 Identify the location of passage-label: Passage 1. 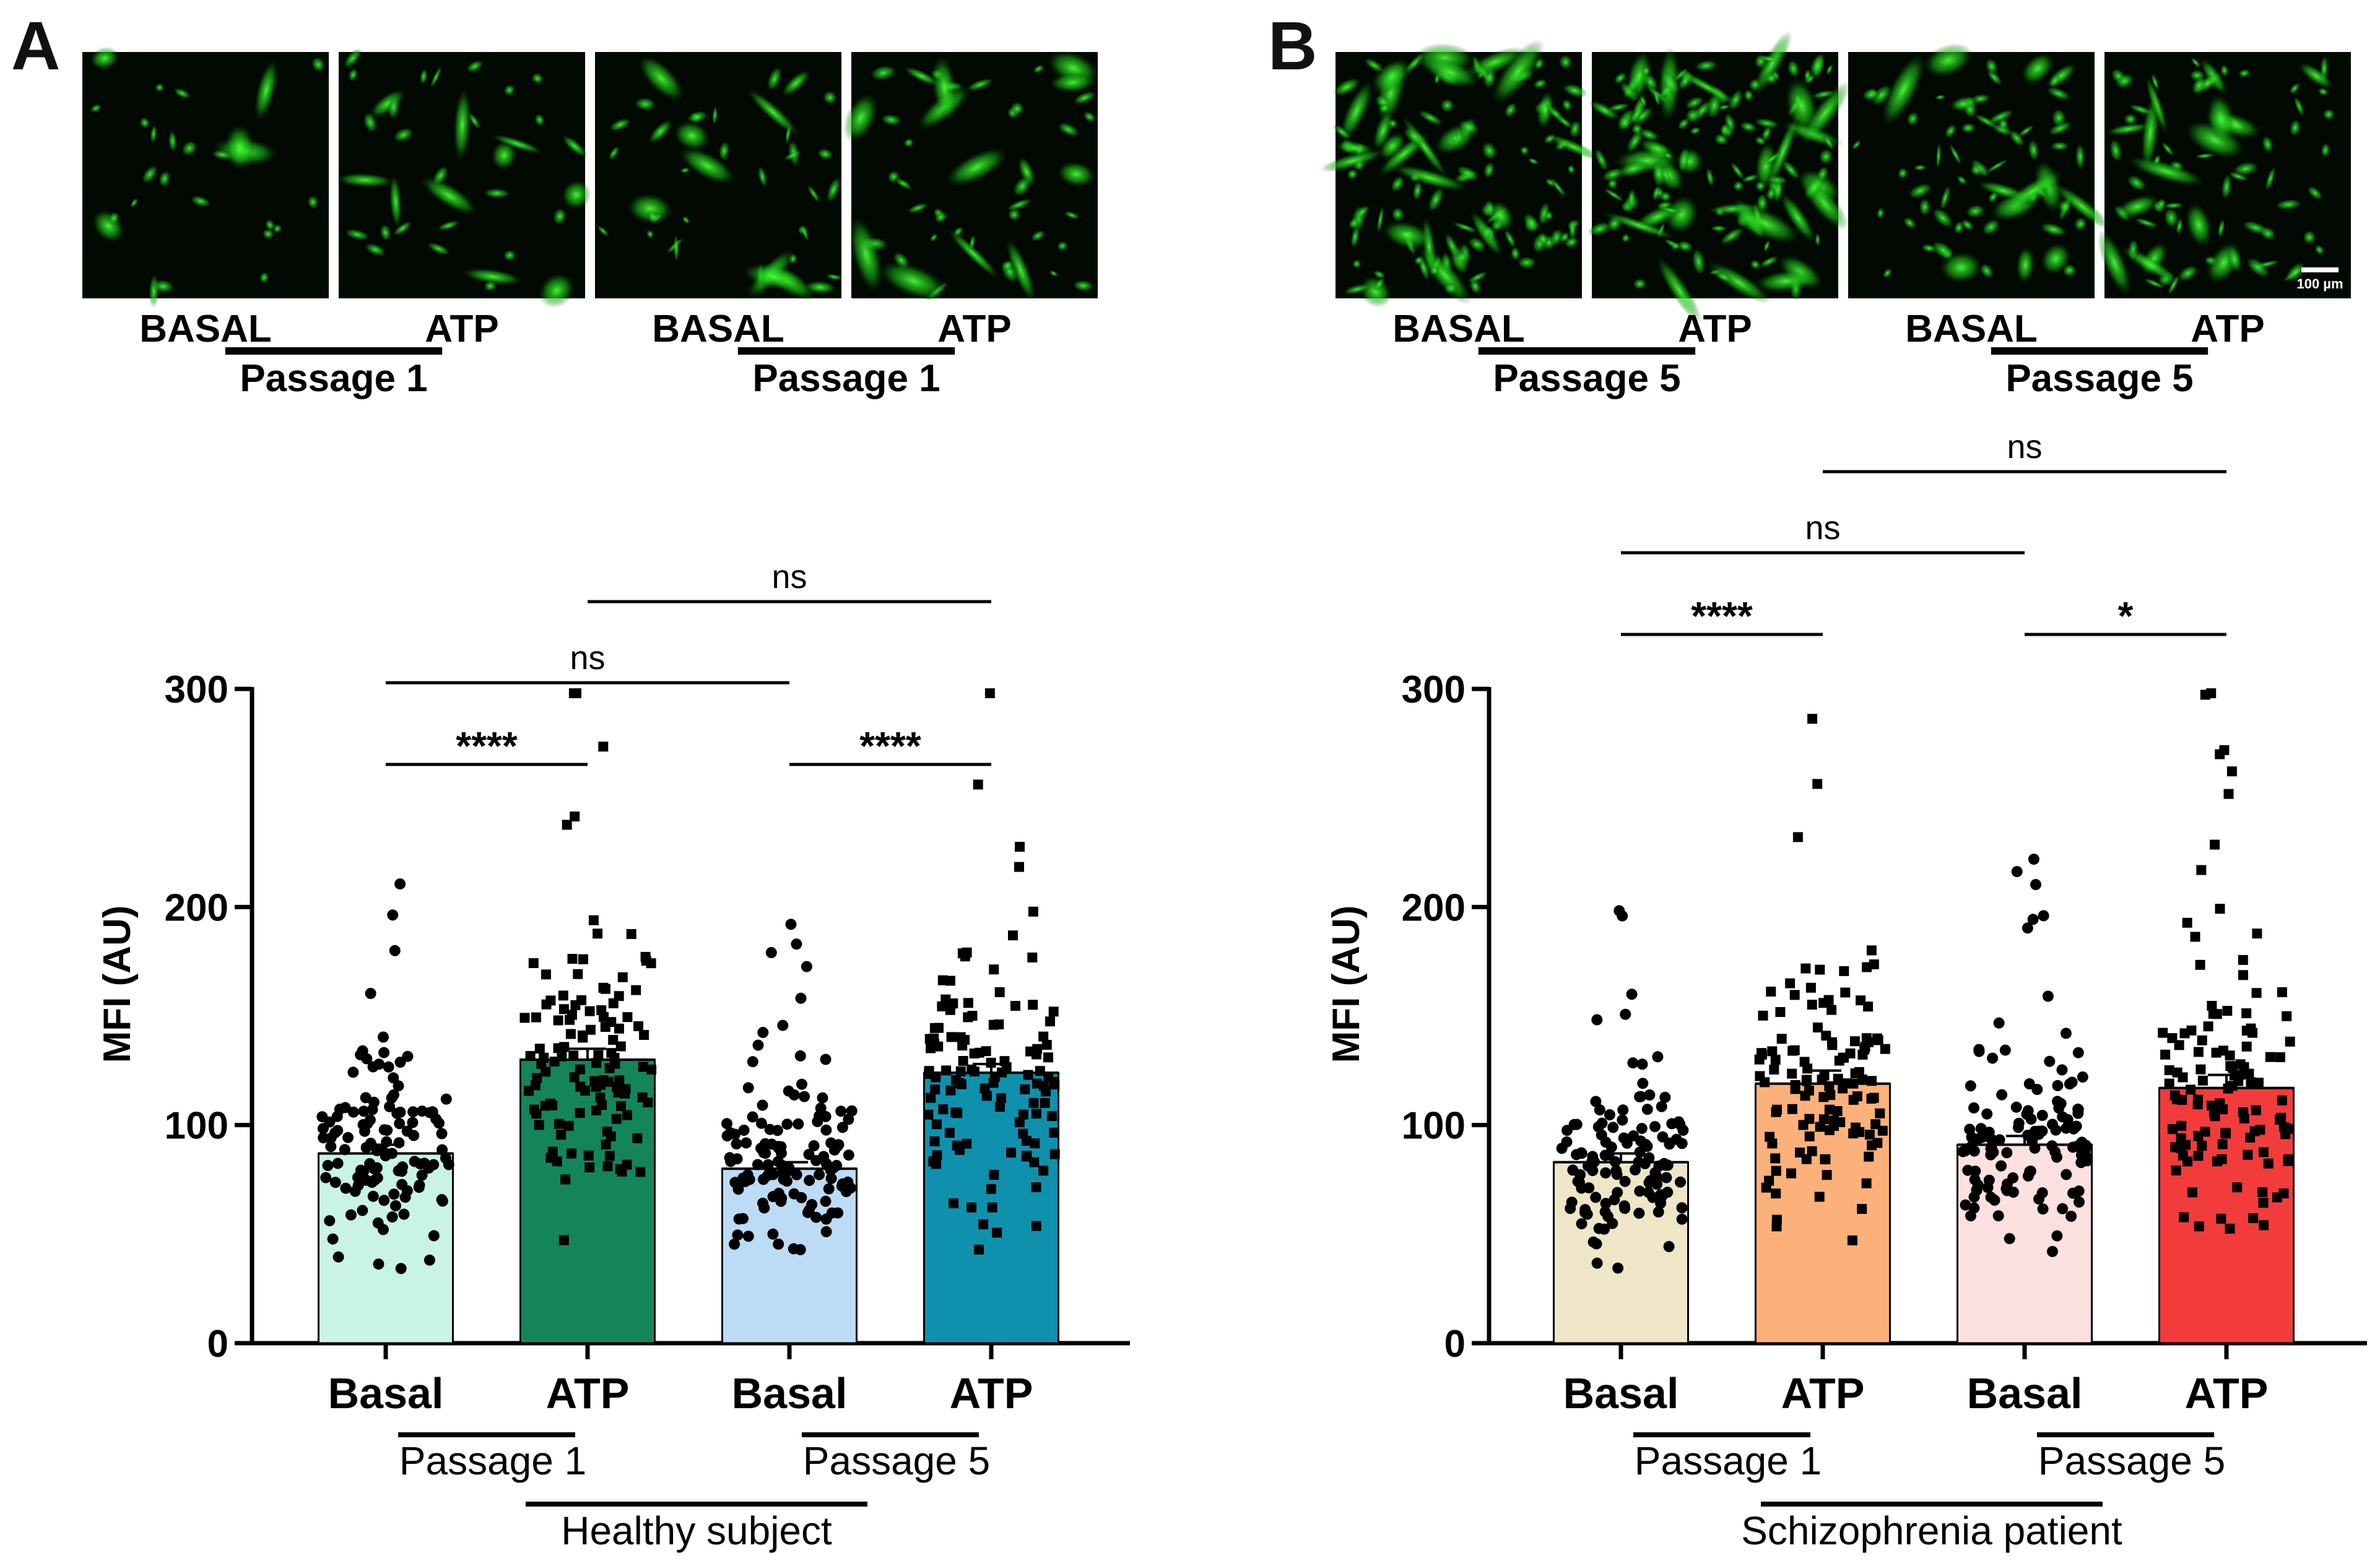
(333, 378).